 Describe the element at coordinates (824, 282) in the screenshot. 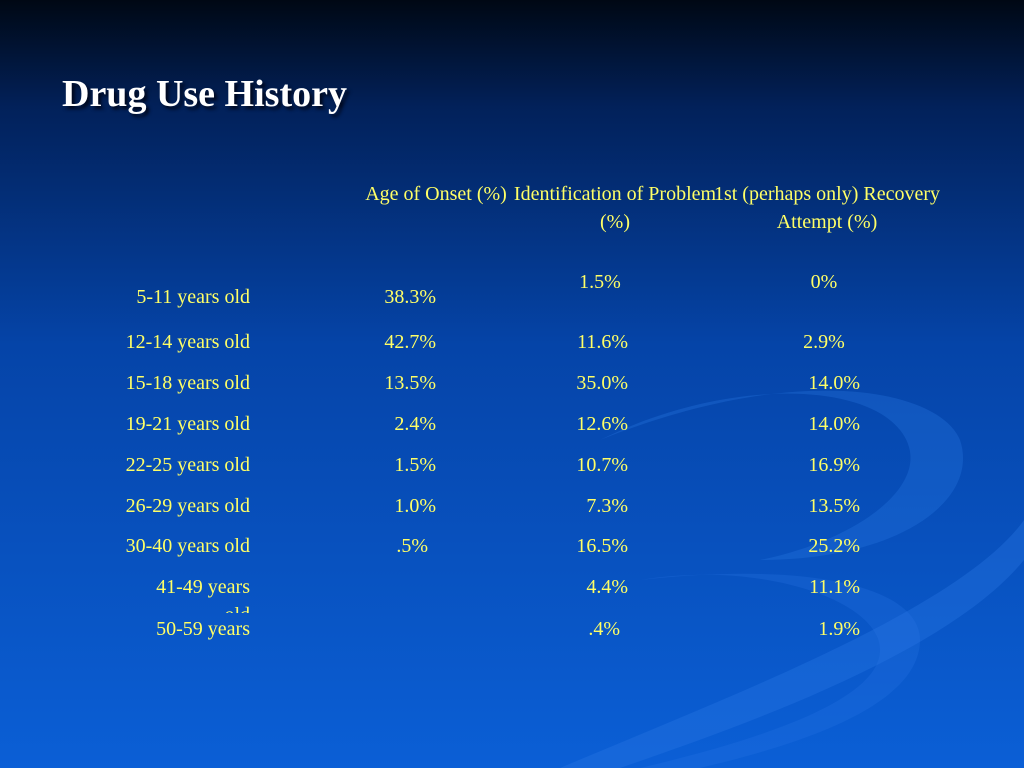

I see `recovery-value: 0%` at that location.